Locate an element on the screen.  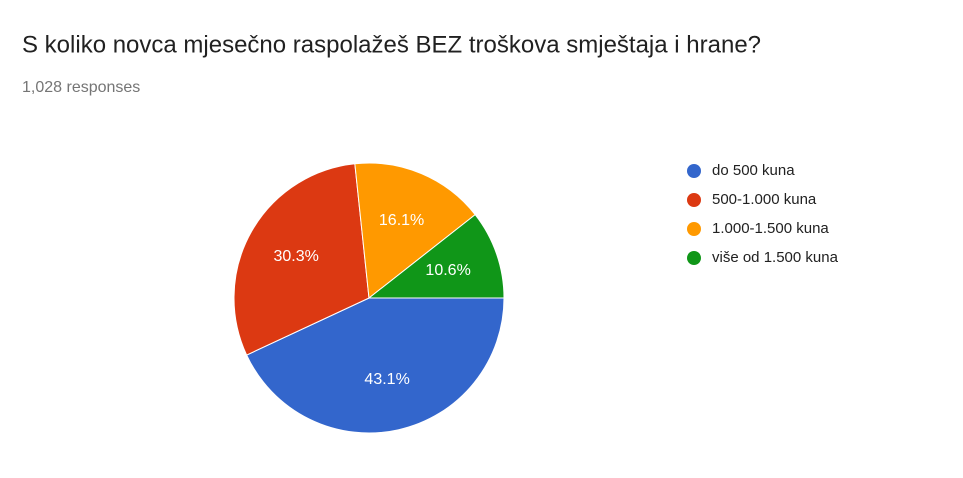
chart-subtitle: 1,028 responses is located at coordinates (81, 87).